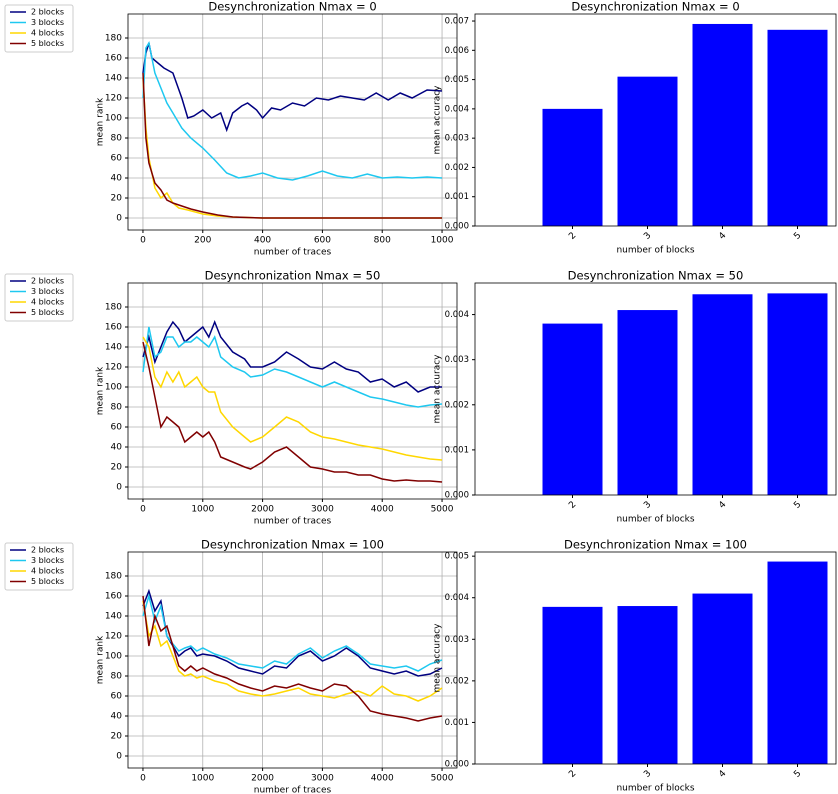 The width and height of the screenshot is (838, 794). What do you see at coordinates (457, 51) in the screenshot?
I see `y-tick-label: 0.006` at bounding box center [457, 51].